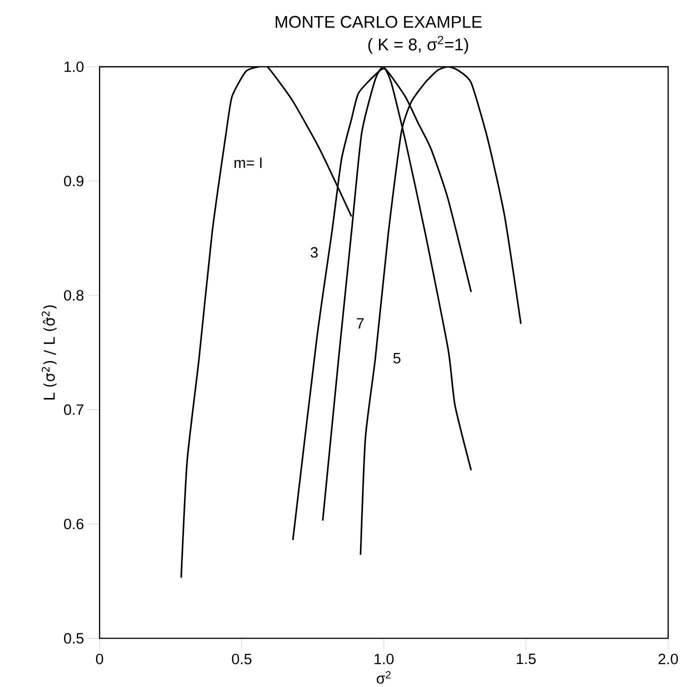 The width and height of the screenshot is (684, 687). What do you see at coordinates (49, 352) in the screenshot?
I see `y-axis-title: L (σ$^{2}$) / L (σ̂$^{2}$)` at bounding box center [49, 352].